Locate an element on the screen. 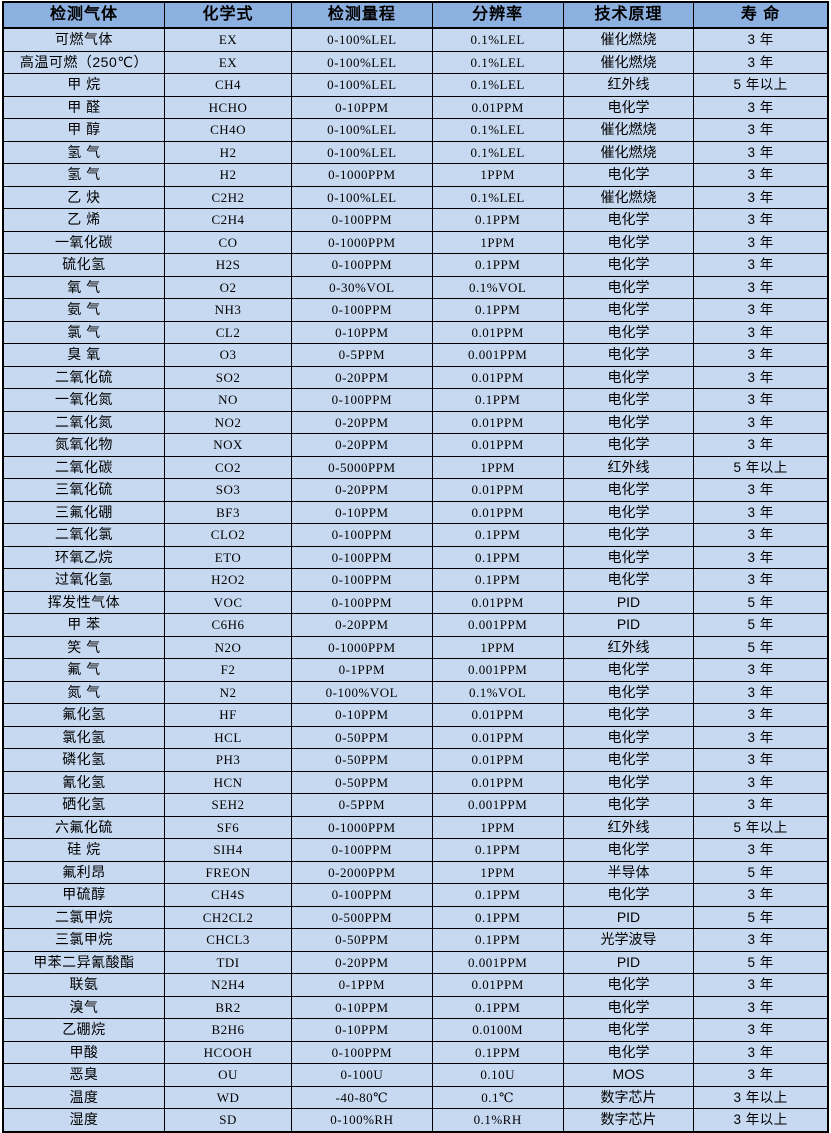 This screenshot has width=831, height=1133. cell-range: 0-100%RH is located at coordinates (362, 1120).